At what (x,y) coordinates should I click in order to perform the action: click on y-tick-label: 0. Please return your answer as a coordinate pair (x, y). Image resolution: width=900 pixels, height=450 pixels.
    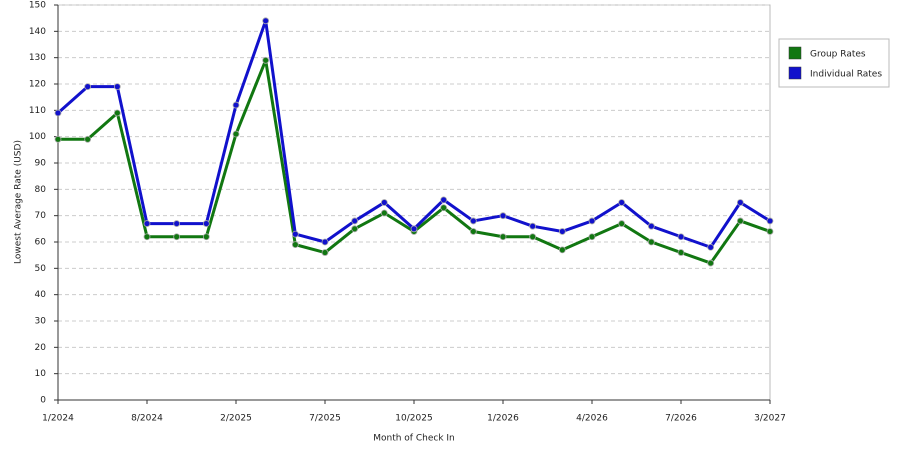
    Looking at the image, I should click on (43, 401).